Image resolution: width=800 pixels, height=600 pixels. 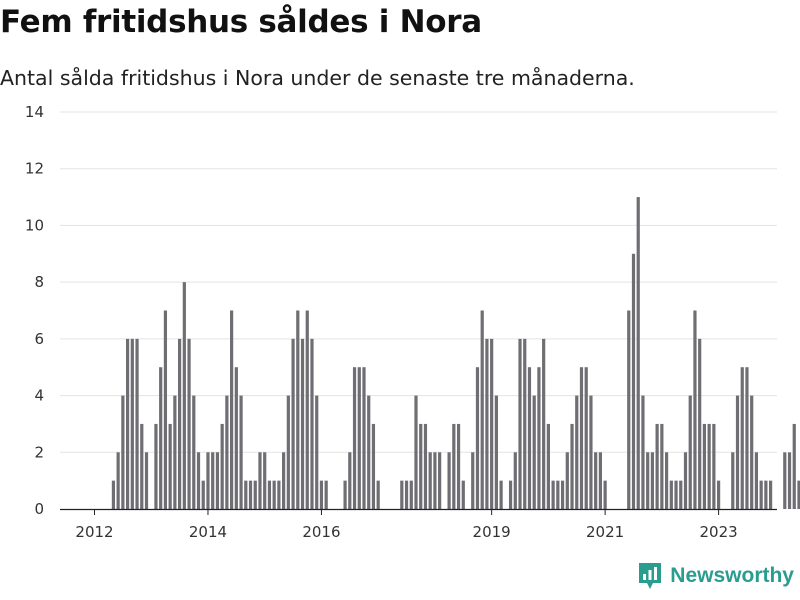 What do you see at coordinates (208, 532) in the screenshot?
I see `x-tick-label: 2014` at bounding box center [208, 532].